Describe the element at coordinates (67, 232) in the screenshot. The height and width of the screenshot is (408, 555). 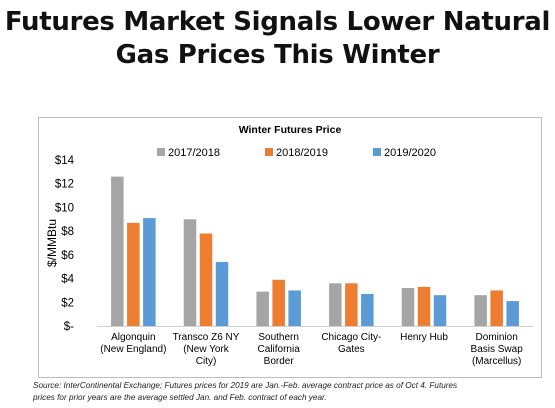
I see `y-tick-label: $8` at that location.